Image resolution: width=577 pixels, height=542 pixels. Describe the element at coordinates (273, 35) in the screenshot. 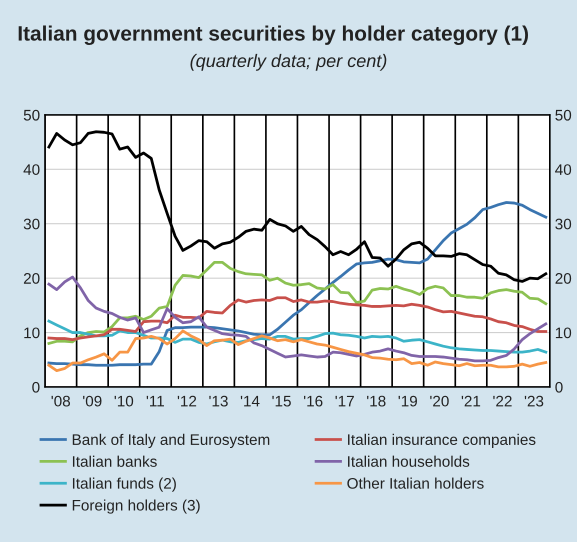

I see `chart-title: Italian government securities by holder category (1)` at that location.